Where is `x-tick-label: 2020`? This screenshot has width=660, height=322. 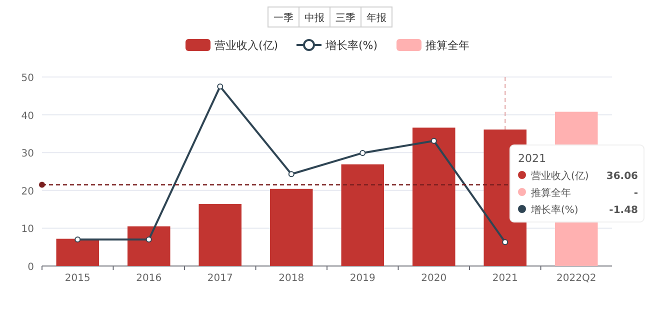
x-tick-label: 2020 is located at coordinates (434, 278).